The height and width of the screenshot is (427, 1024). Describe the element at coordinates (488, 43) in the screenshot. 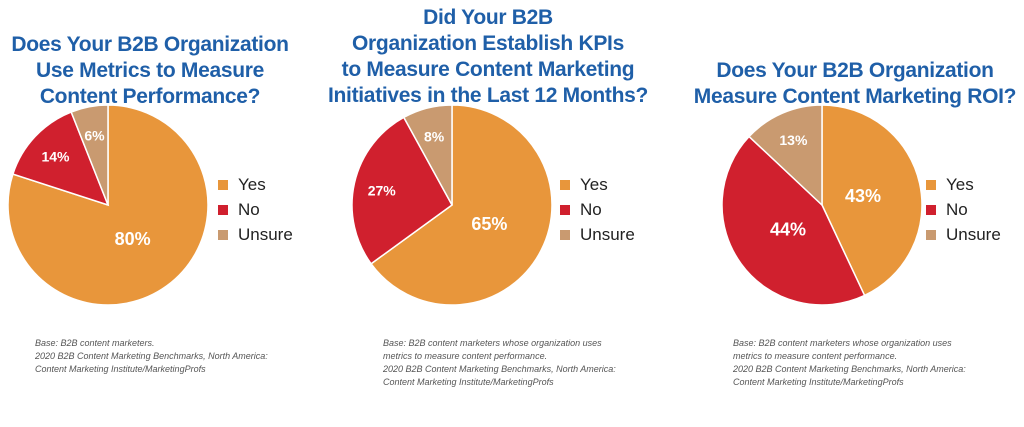

I see `title-line: Organization Establish KPIs` at that location.